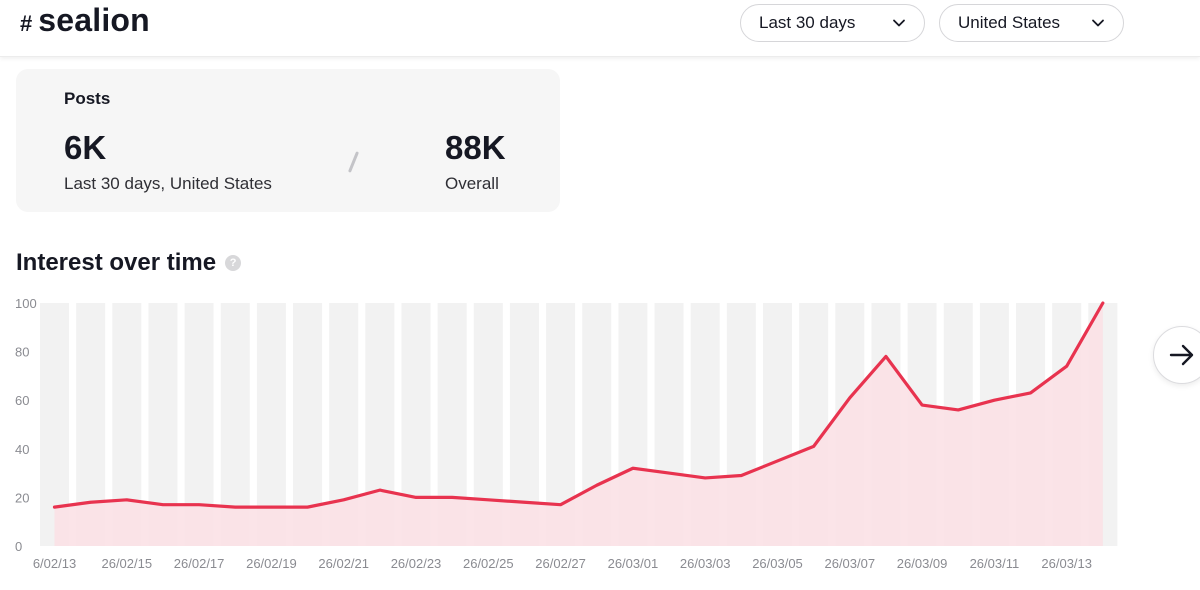  Describe the element at coordinates (116, 262) in the screenshot. I see `interest-title-text: Interest over time` at that location.